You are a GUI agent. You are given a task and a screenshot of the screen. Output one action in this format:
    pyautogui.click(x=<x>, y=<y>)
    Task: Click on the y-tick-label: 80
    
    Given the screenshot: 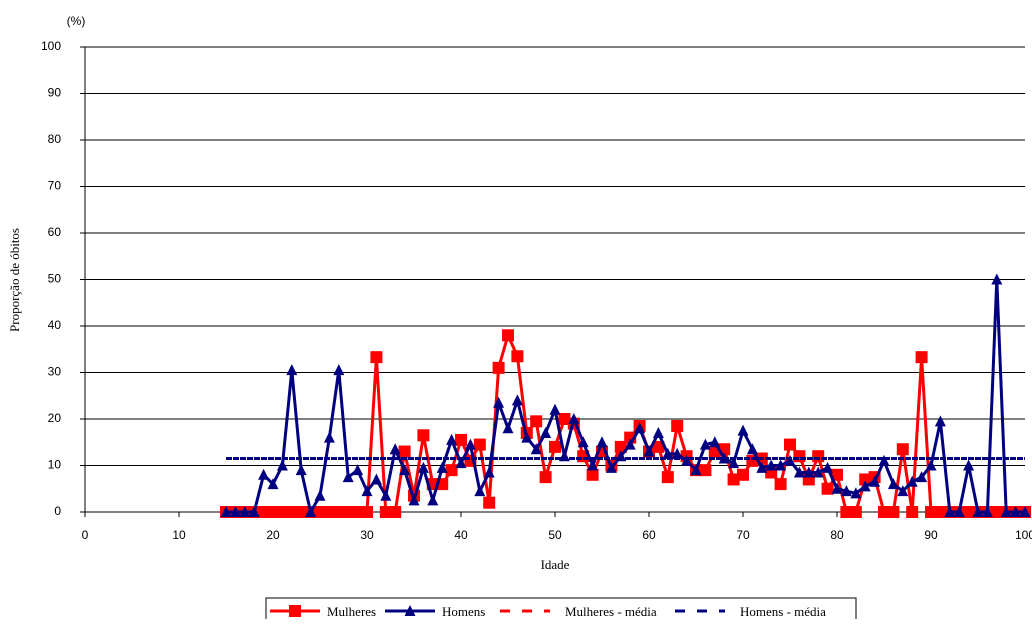 What is the action you would take?
    pyautogui.click(x=55, y=139)
    